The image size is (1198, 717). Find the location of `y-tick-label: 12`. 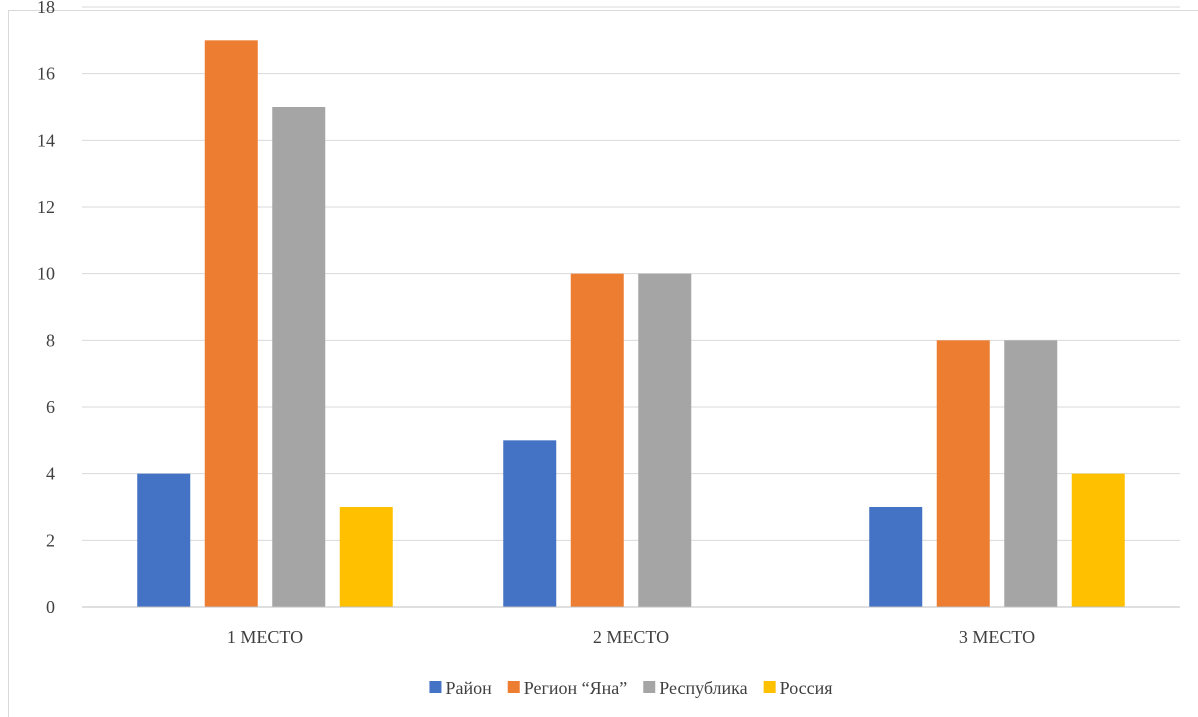

y-tick-label: 12 is located at coordinates (46, 207).